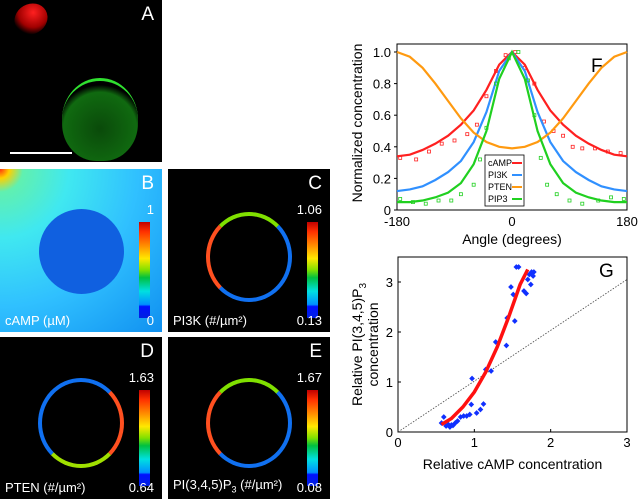 The height and width of the screenshot is (499, 640). I want to click on colorbar-min: 0.64, so click(141, 487).